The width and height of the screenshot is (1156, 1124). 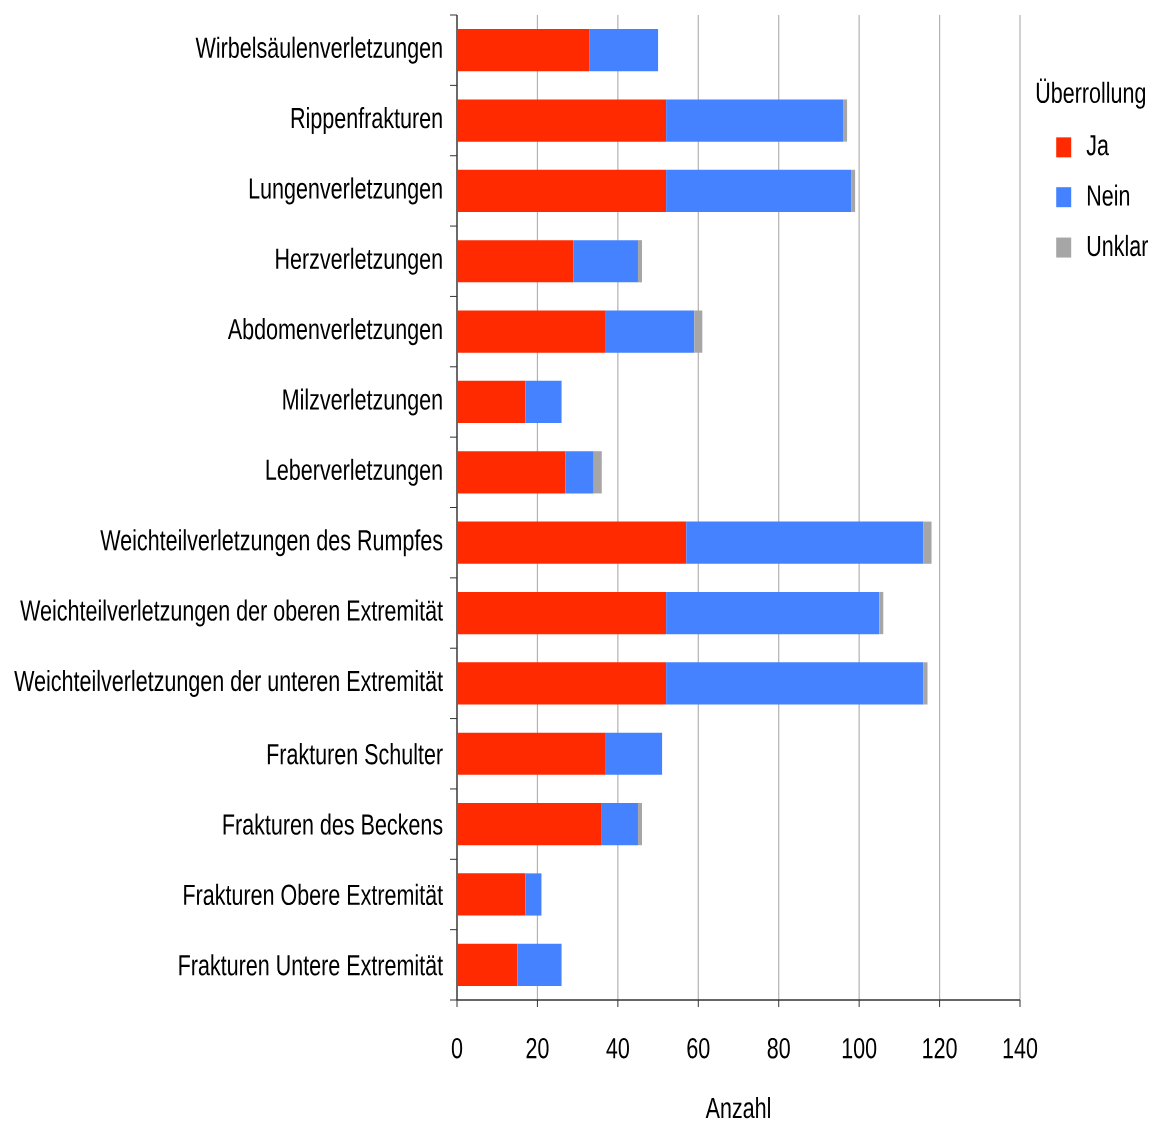 What do you see at coordinates (859, 1048) in the screenshot?
I see `x-tick-label: 100` at bounding box center [859, 1048].